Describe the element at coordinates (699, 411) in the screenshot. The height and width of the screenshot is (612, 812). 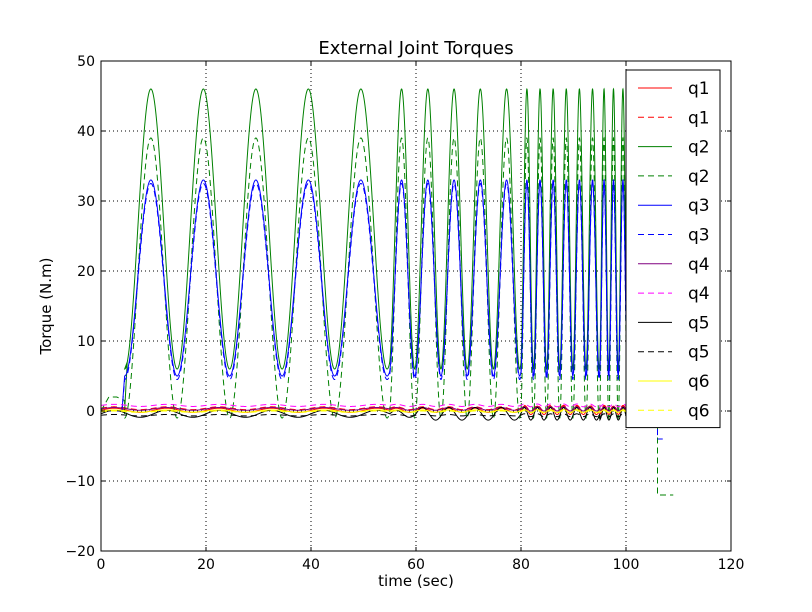
I see `legend-label-11: q6` at that location.